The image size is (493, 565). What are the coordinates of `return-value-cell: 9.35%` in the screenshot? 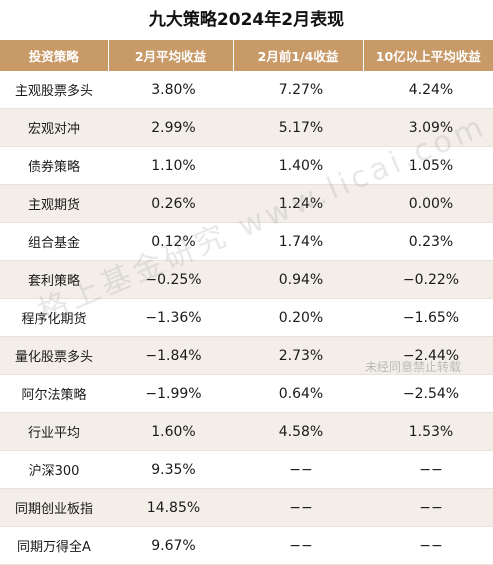 It's located at (170, 469).